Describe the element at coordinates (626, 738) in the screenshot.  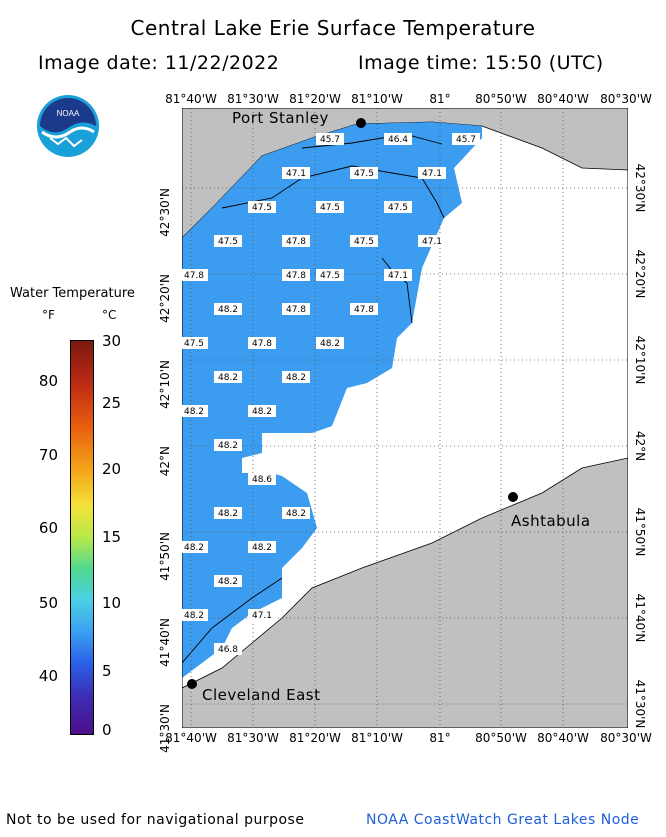
I see `lon-label-bottom: 80°30'W` at that location.